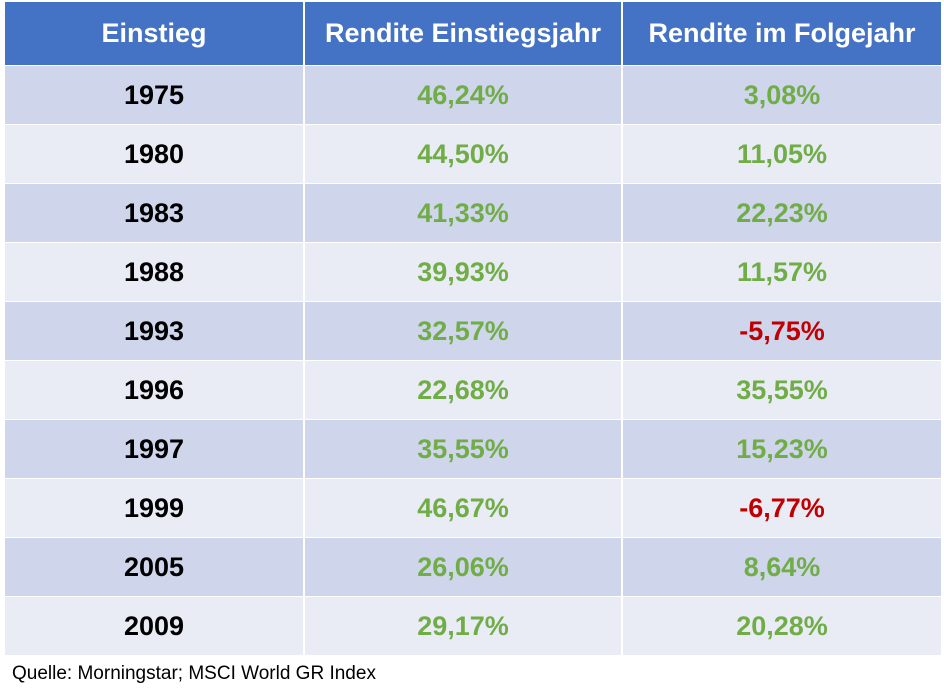  I want to click on next-return-cell: 35,55%, so click(782, 389).